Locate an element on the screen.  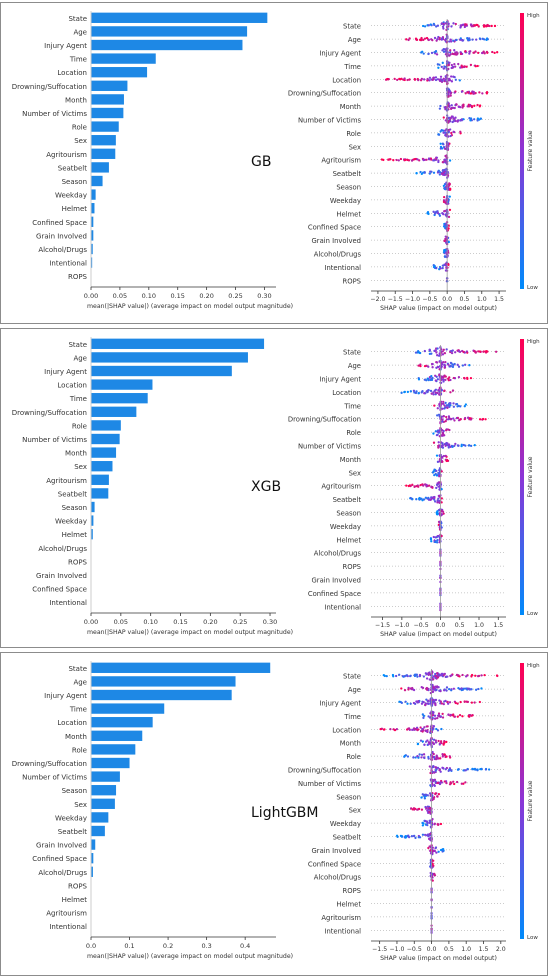
bar-category-label: State is located at coordinates (77, 345).